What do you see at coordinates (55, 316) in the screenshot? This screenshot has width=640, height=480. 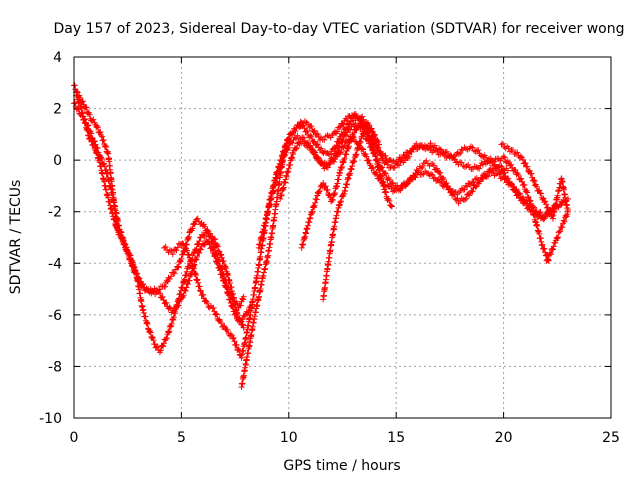 I see `y-tick-label: -6` at bounding box center [55, 316].